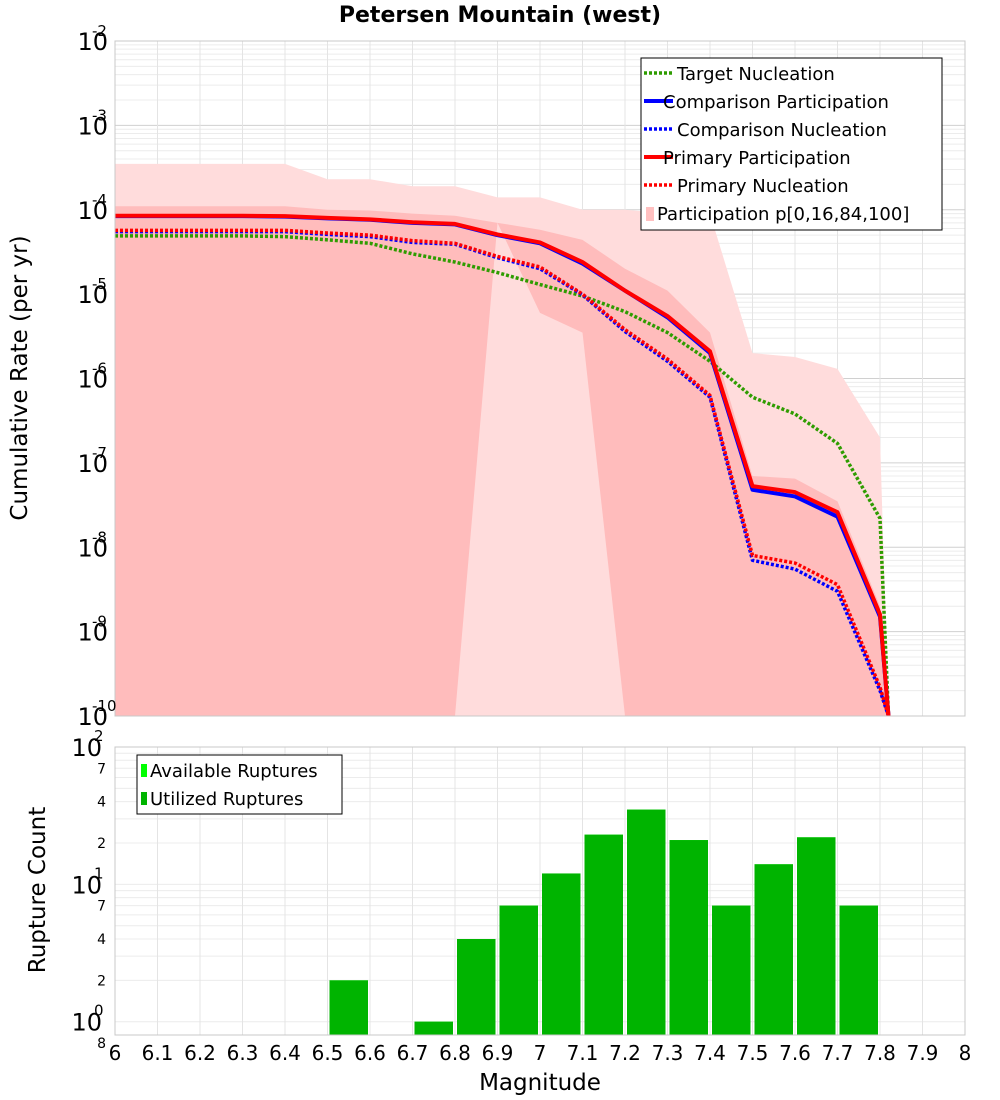 This screenshot has height=1100, width=1000. I want to click on legend-label: Comparison Participation, so click(776, 102).